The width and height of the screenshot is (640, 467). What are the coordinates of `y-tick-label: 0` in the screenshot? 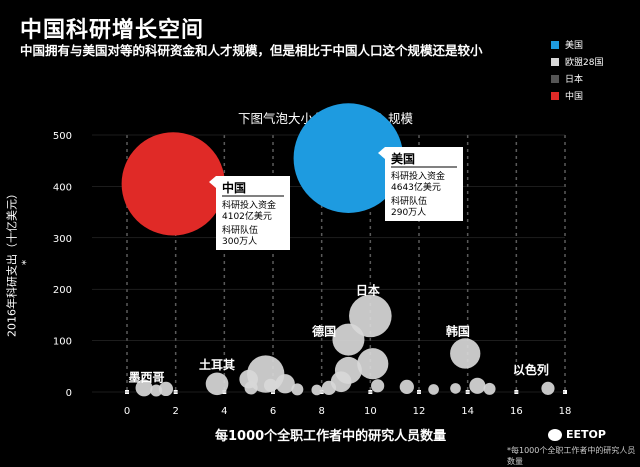 It's located at (69, 393).